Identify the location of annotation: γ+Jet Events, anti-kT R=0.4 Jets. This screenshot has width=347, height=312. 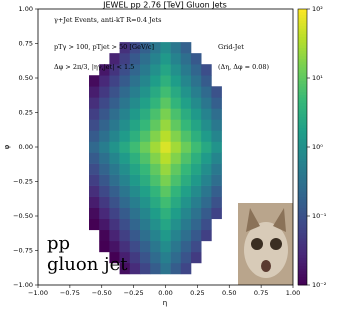
(107, 20).